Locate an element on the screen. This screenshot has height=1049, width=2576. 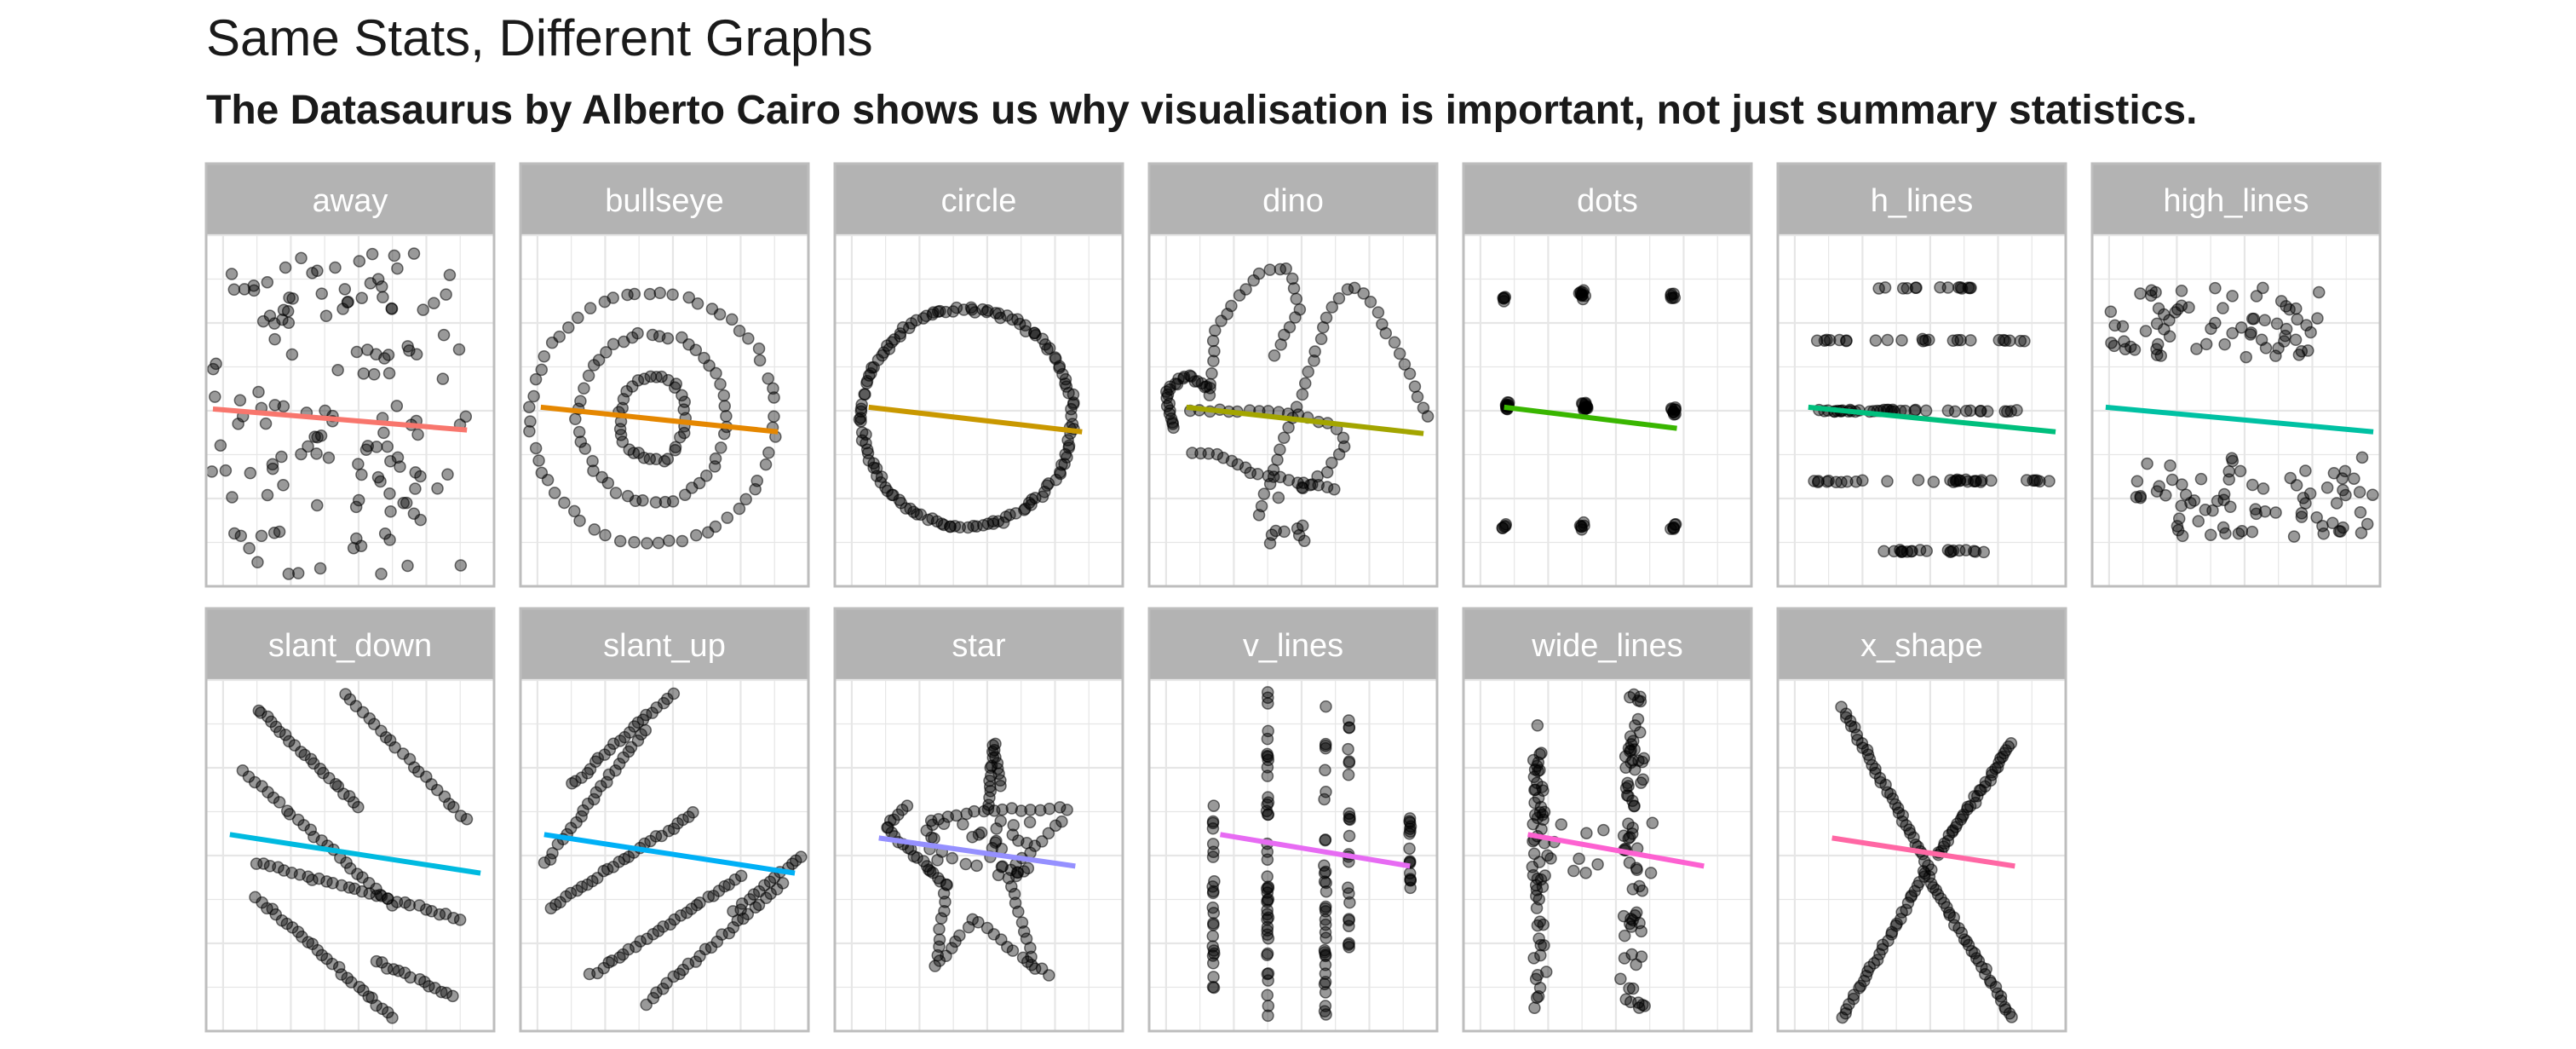
facet-label: bullseye is located at coordinates (664, 201).